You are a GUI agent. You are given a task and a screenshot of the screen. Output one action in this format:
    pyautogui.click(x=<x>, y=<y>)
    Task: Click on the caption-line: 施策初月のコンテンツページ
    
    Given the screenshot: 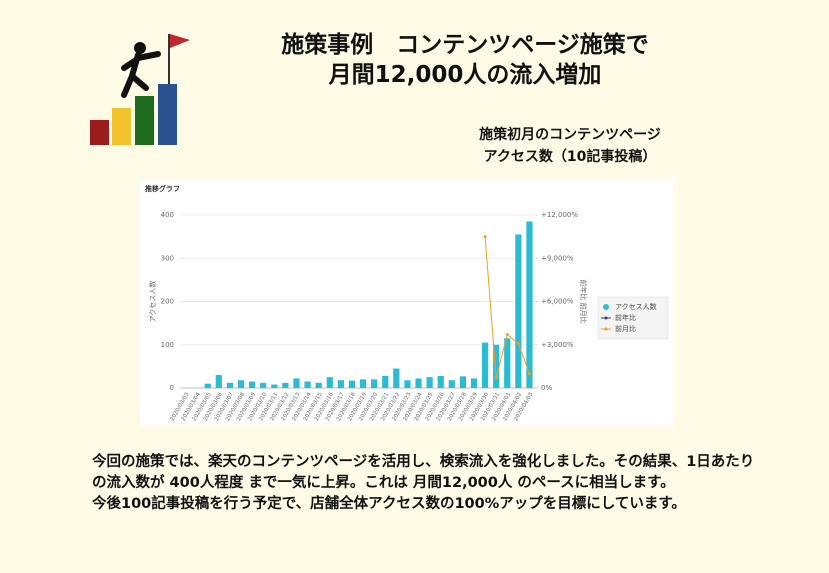 What is the action you would take?
    pyautogui.click(x=570, y=135)
    